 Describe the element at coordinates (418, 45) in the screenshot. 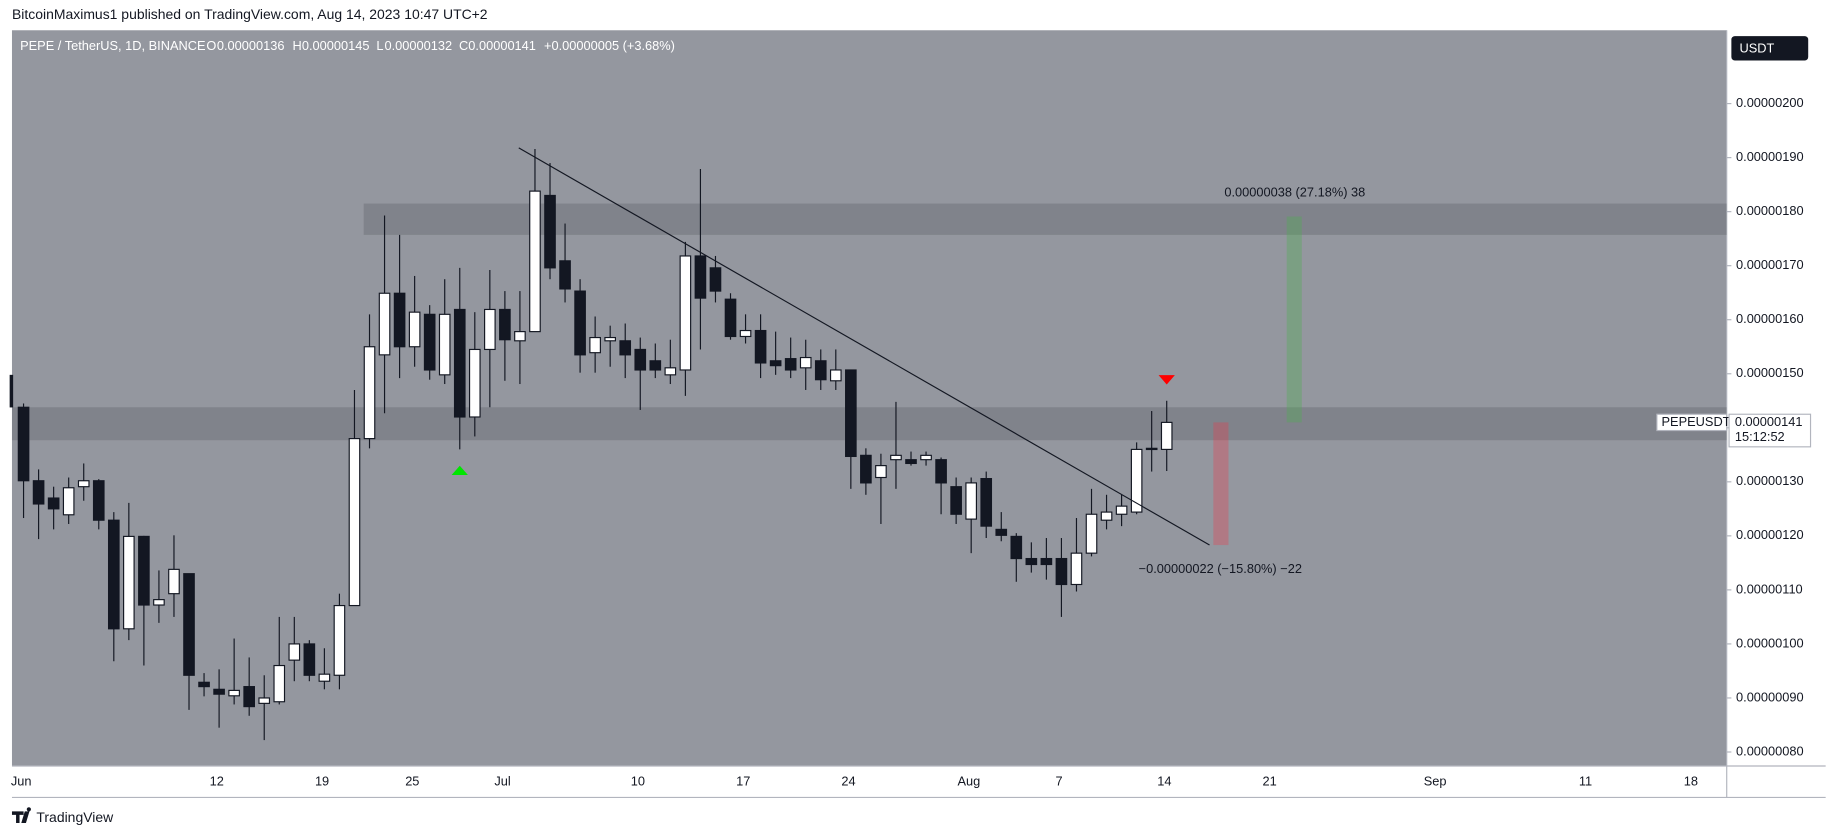

I see `legend-value: 0.00000132` at that location.